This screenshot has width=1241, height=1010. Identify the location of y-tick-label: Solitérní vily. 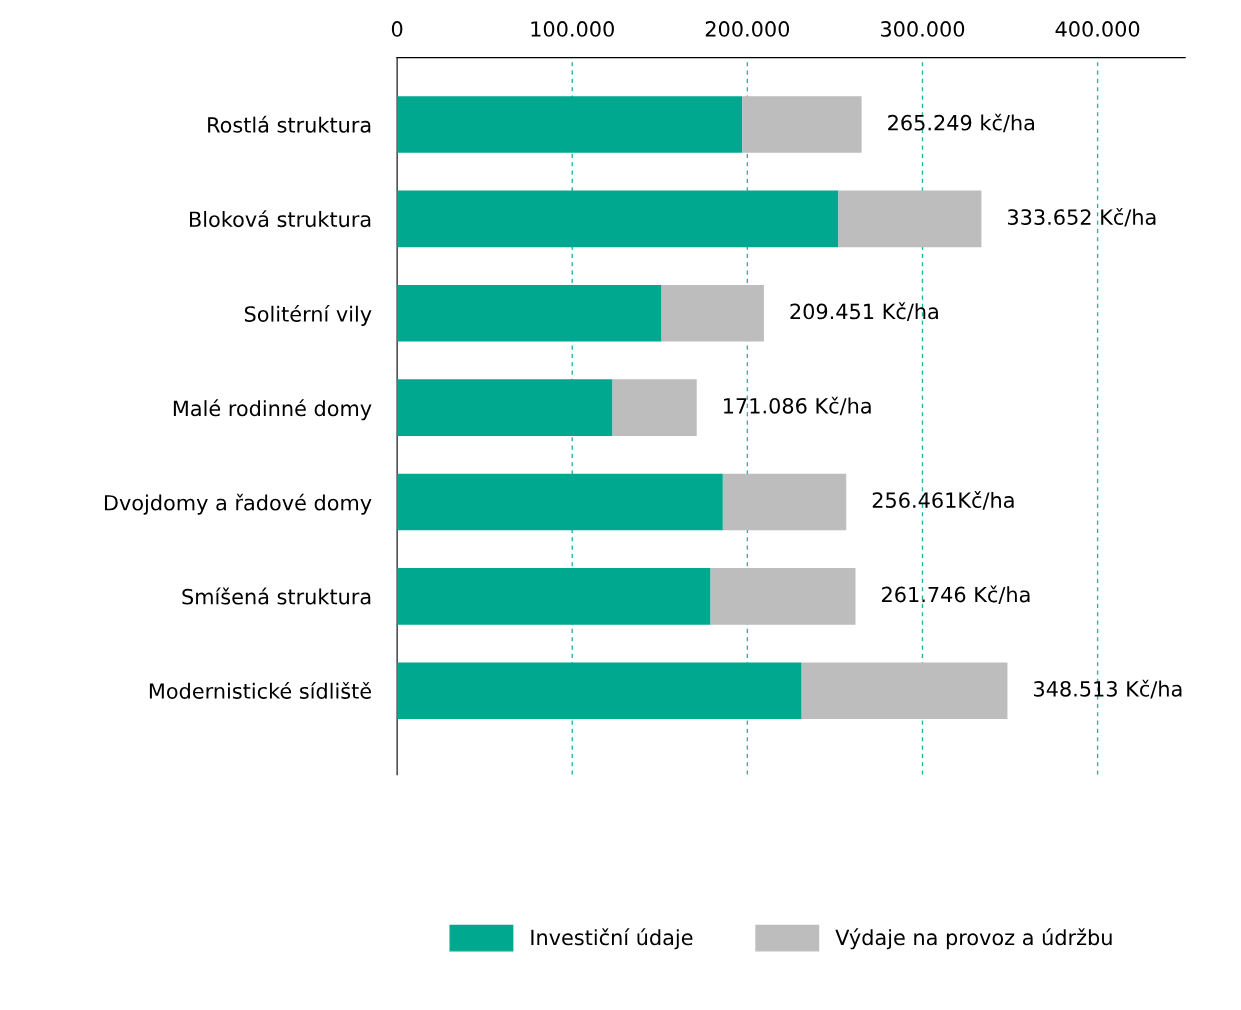
(308, 315).